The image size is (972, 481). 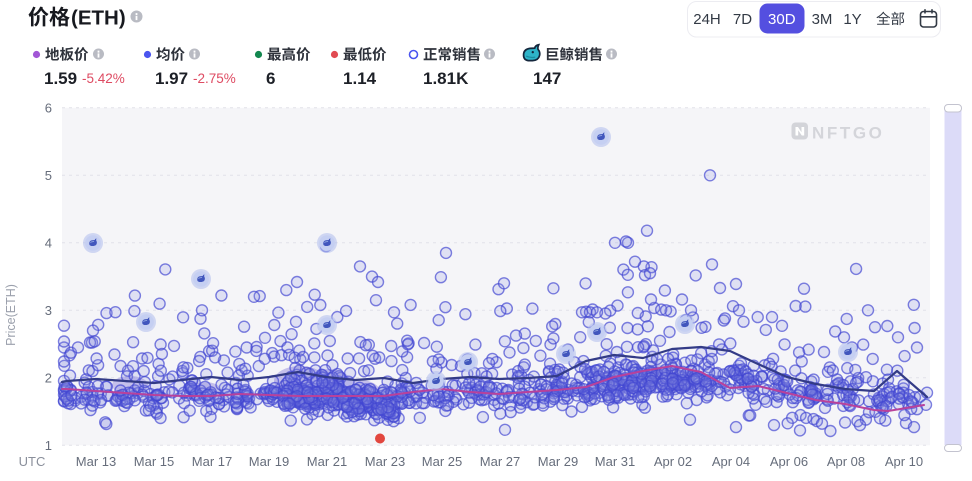 I want to click on svg-text: Apr 08, so click(x=846, y=461).